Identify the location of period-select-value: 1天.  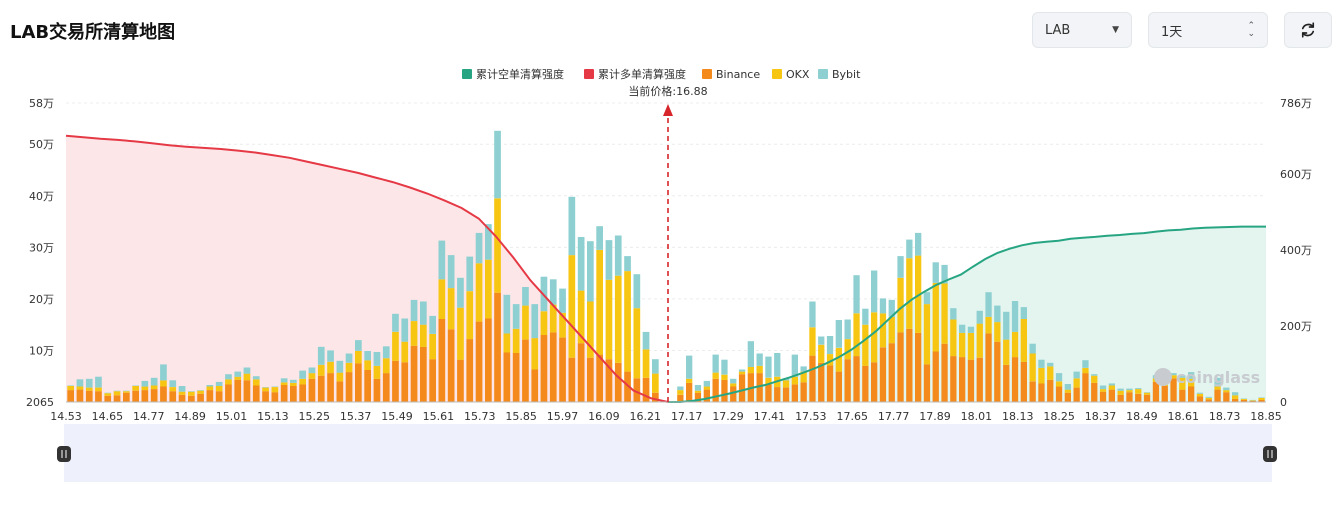
(1172, 32).